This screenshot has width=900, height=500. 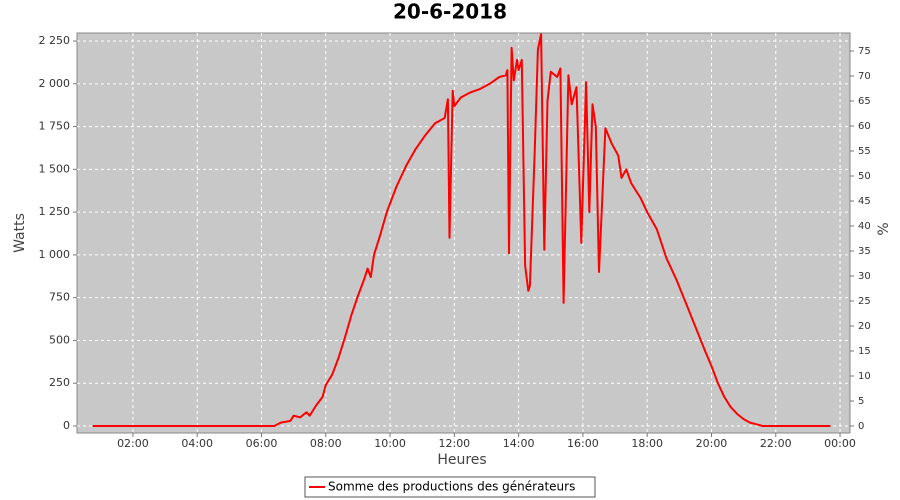 What do you see at coordinates (884, 228) in the screenshot?
I see `y2-axis-label: %` at bounding box center [884, 228].